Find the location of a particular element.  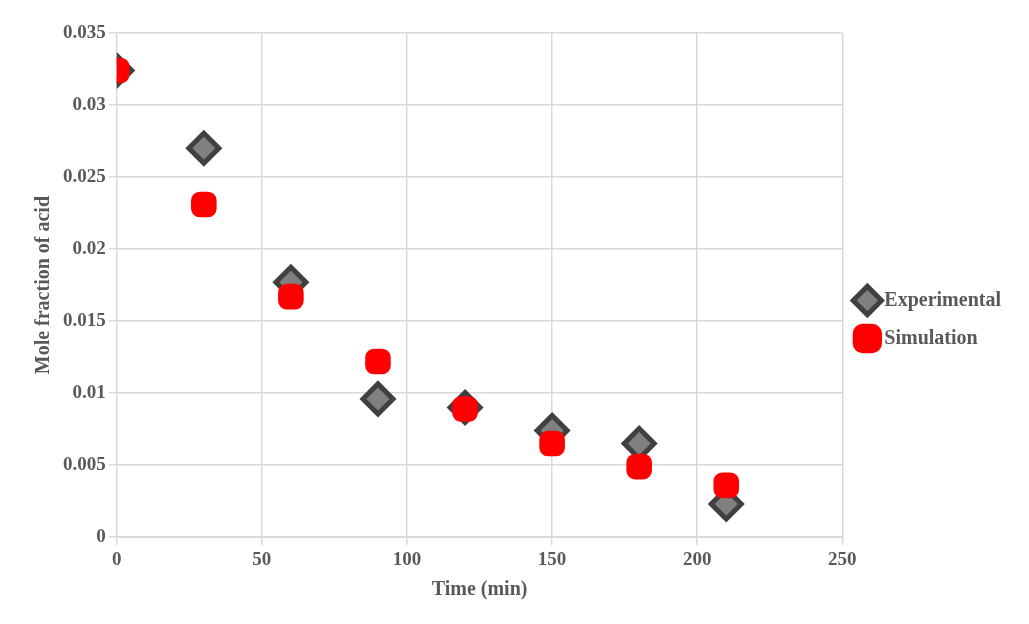

y-tick-label: 0.01 is located at coordinates (89, 392).